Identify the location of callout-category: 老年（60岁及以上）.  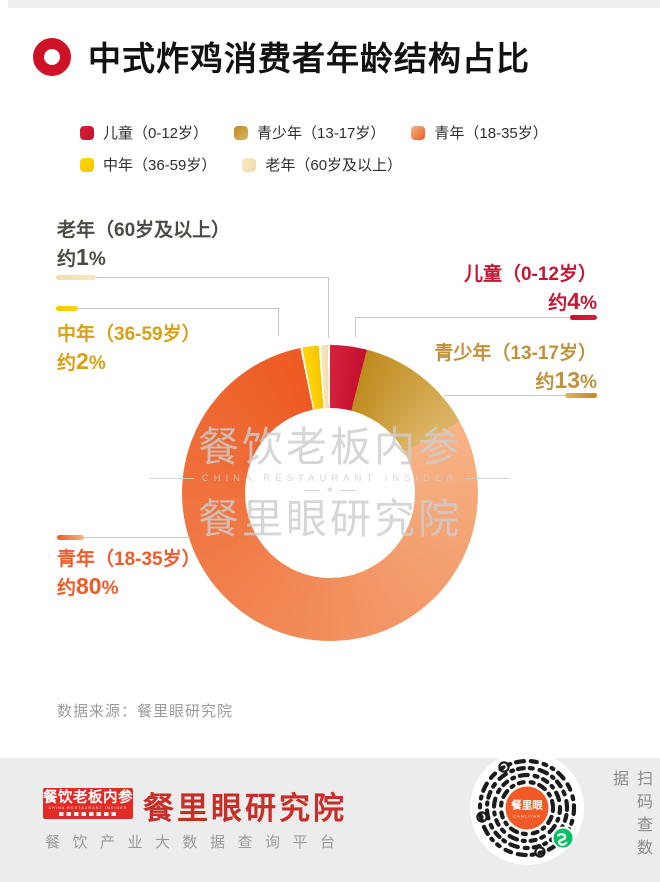
(144, 230).